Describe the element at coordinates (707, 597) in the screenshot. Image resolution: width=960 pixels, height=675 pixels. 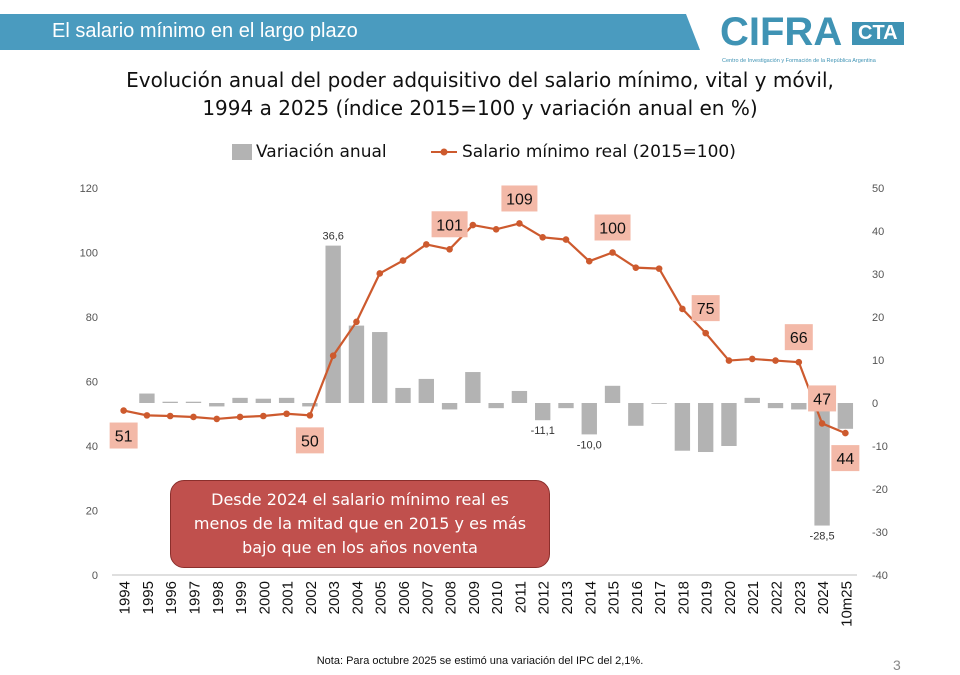
I see `x-tick-label: 2019` at that location.